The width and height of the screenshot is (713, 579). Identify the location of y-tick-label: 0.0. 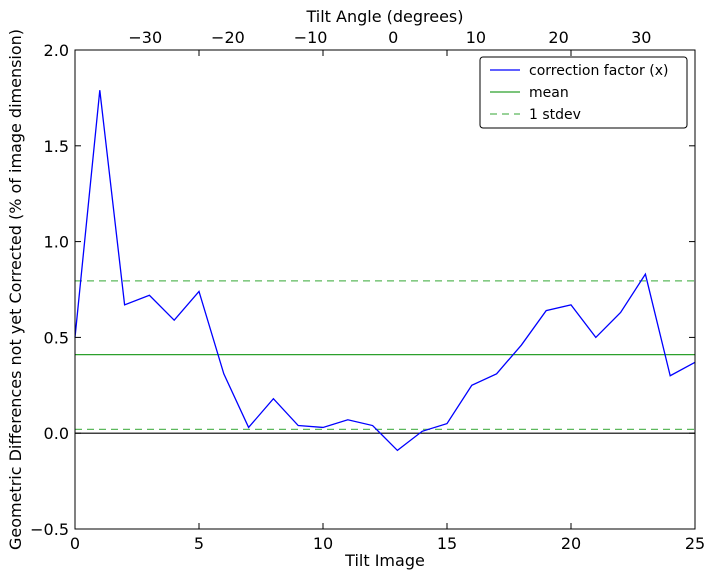
(56, 433).